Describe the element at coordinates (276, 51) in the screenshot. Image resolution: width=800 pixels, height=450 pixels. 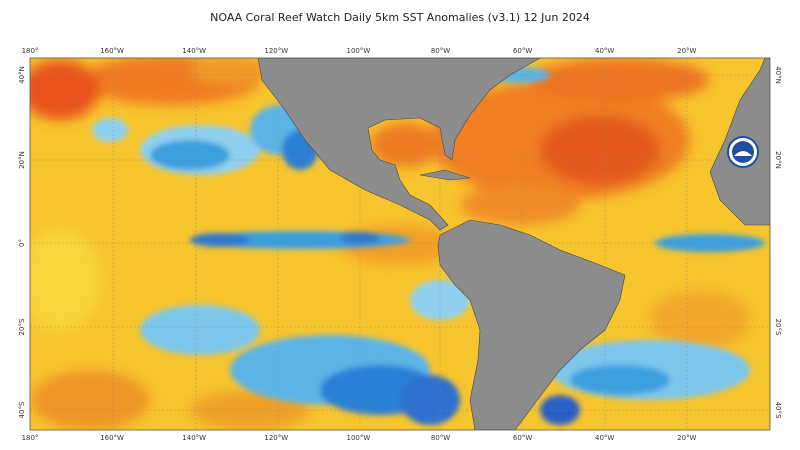
I see `top-lon-label: 120°W` at that location.